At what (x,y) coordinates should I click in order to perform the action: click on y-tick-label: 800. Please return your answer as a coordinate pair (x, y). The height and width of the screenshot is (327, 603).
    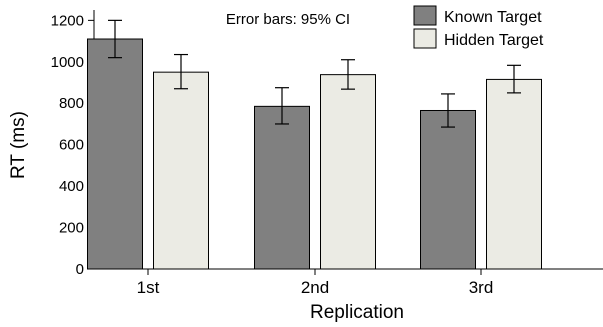
    Looking at the image, I should click on (71, 103).